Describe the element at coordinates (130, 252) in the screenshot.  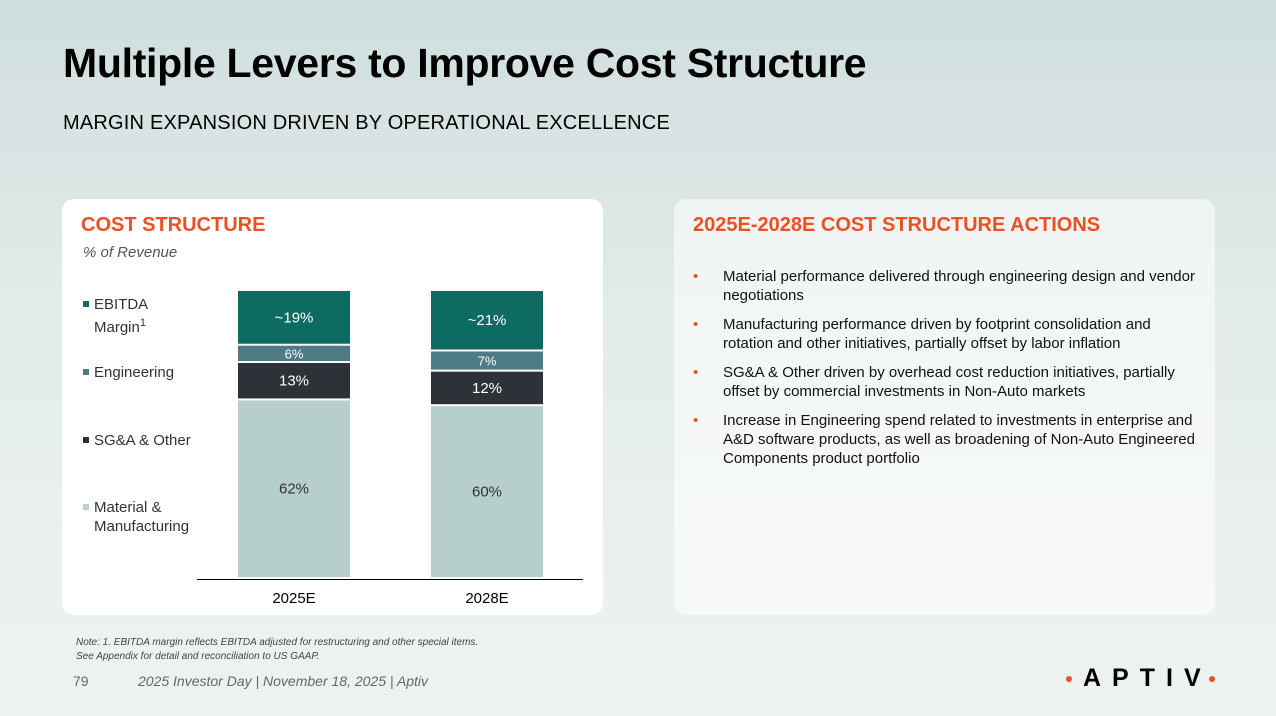
I see `chart-unit-label: % of Revenue` at that location.